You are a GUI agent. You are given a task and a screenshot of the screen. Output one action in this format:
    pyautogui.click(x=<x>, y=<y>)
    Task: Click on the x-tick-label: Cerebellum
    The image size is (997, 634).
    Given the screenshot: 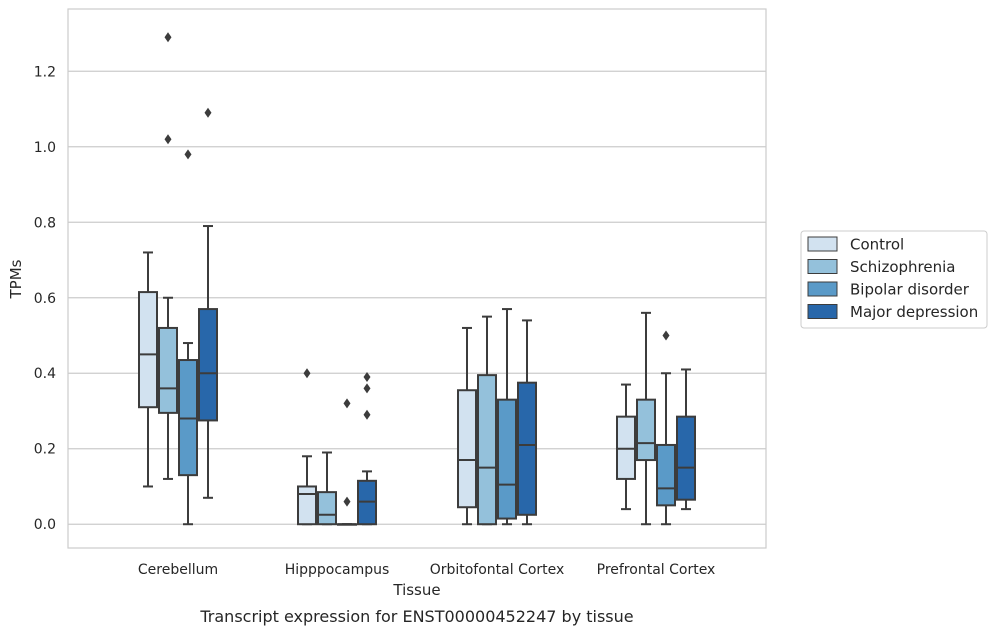 What is the action you would take?
    pyautogui.click(x=178, y=570)
    